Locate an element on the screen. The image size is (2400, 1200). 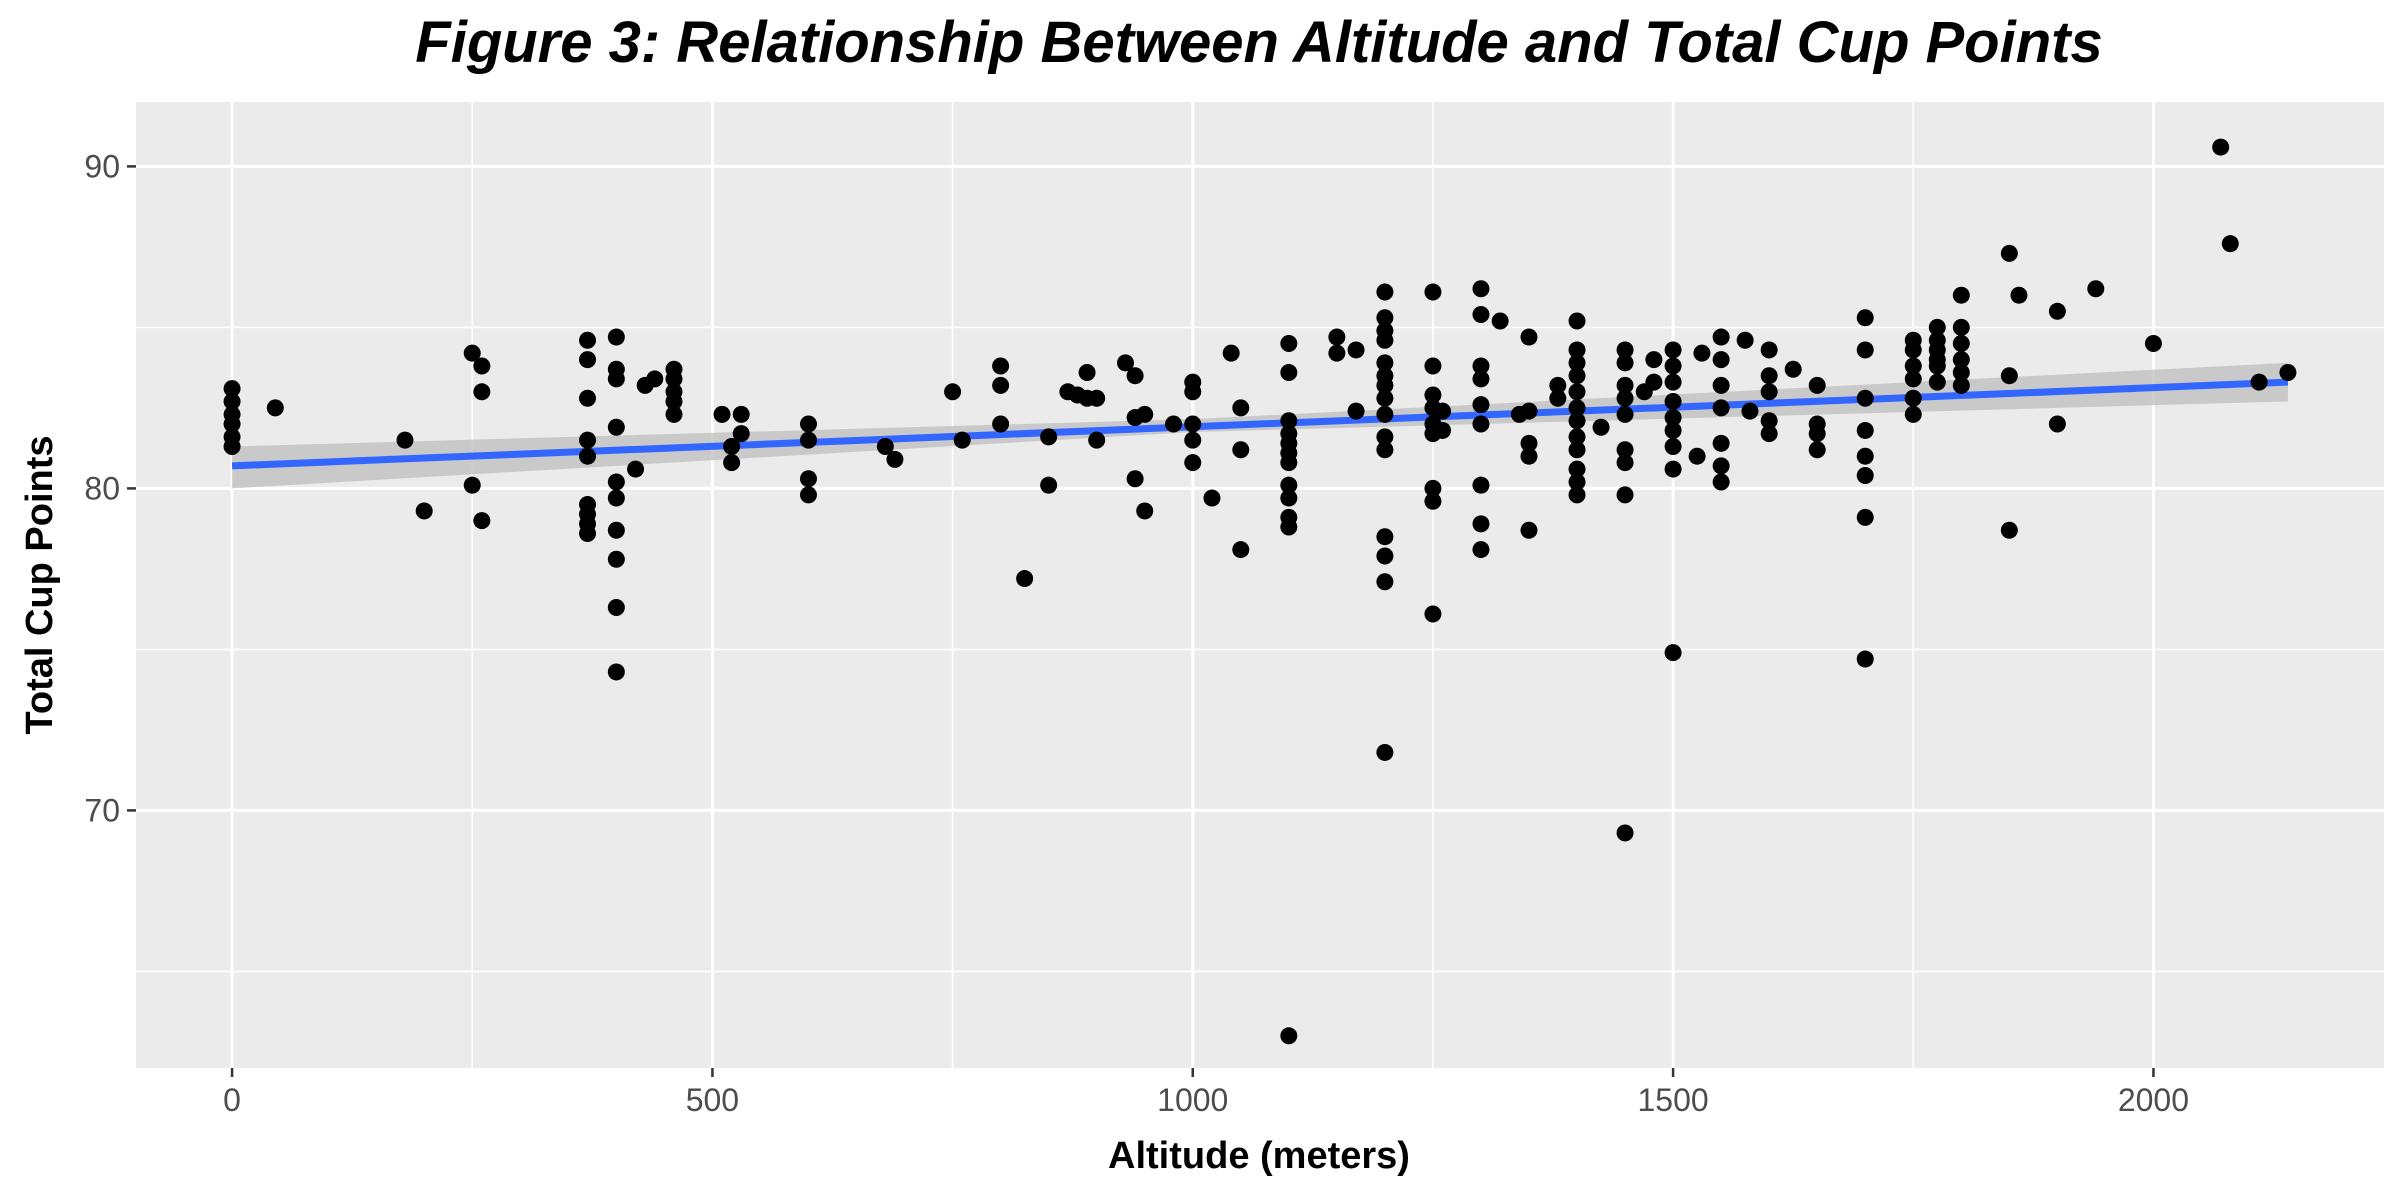
y-axis-label: Total Cup Points is located at coordinates (40, 584).